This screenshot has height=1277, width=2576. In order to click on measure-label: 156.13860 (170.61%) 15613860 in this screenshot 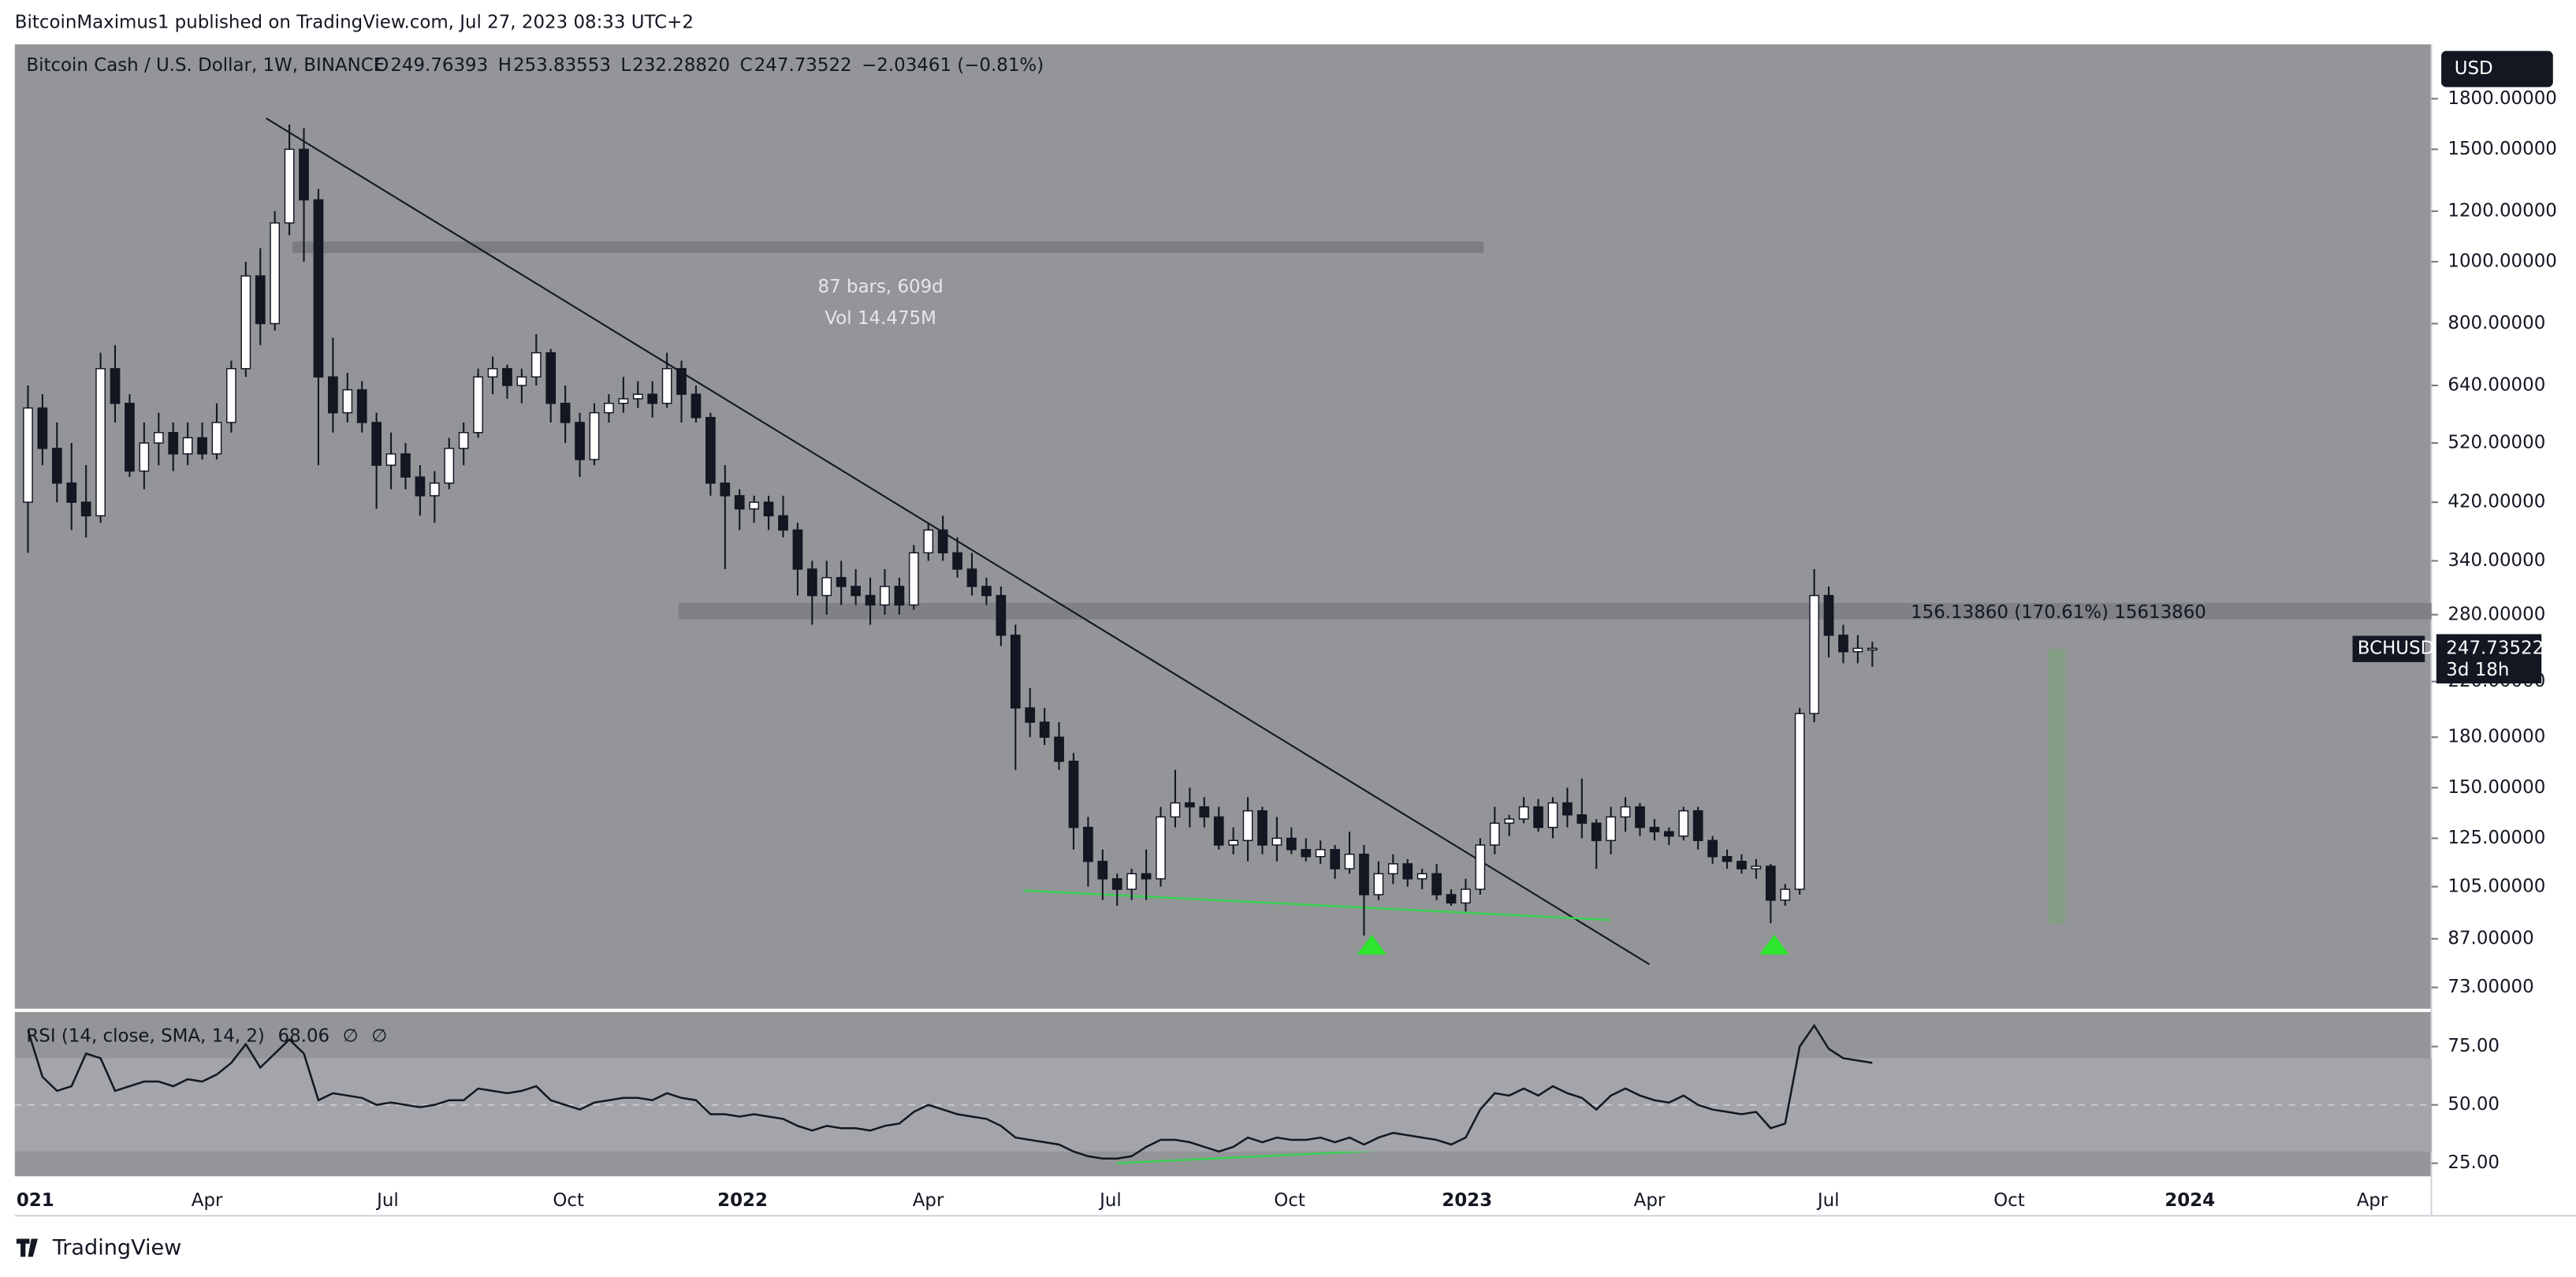, I will do `click(2058, 612)`.